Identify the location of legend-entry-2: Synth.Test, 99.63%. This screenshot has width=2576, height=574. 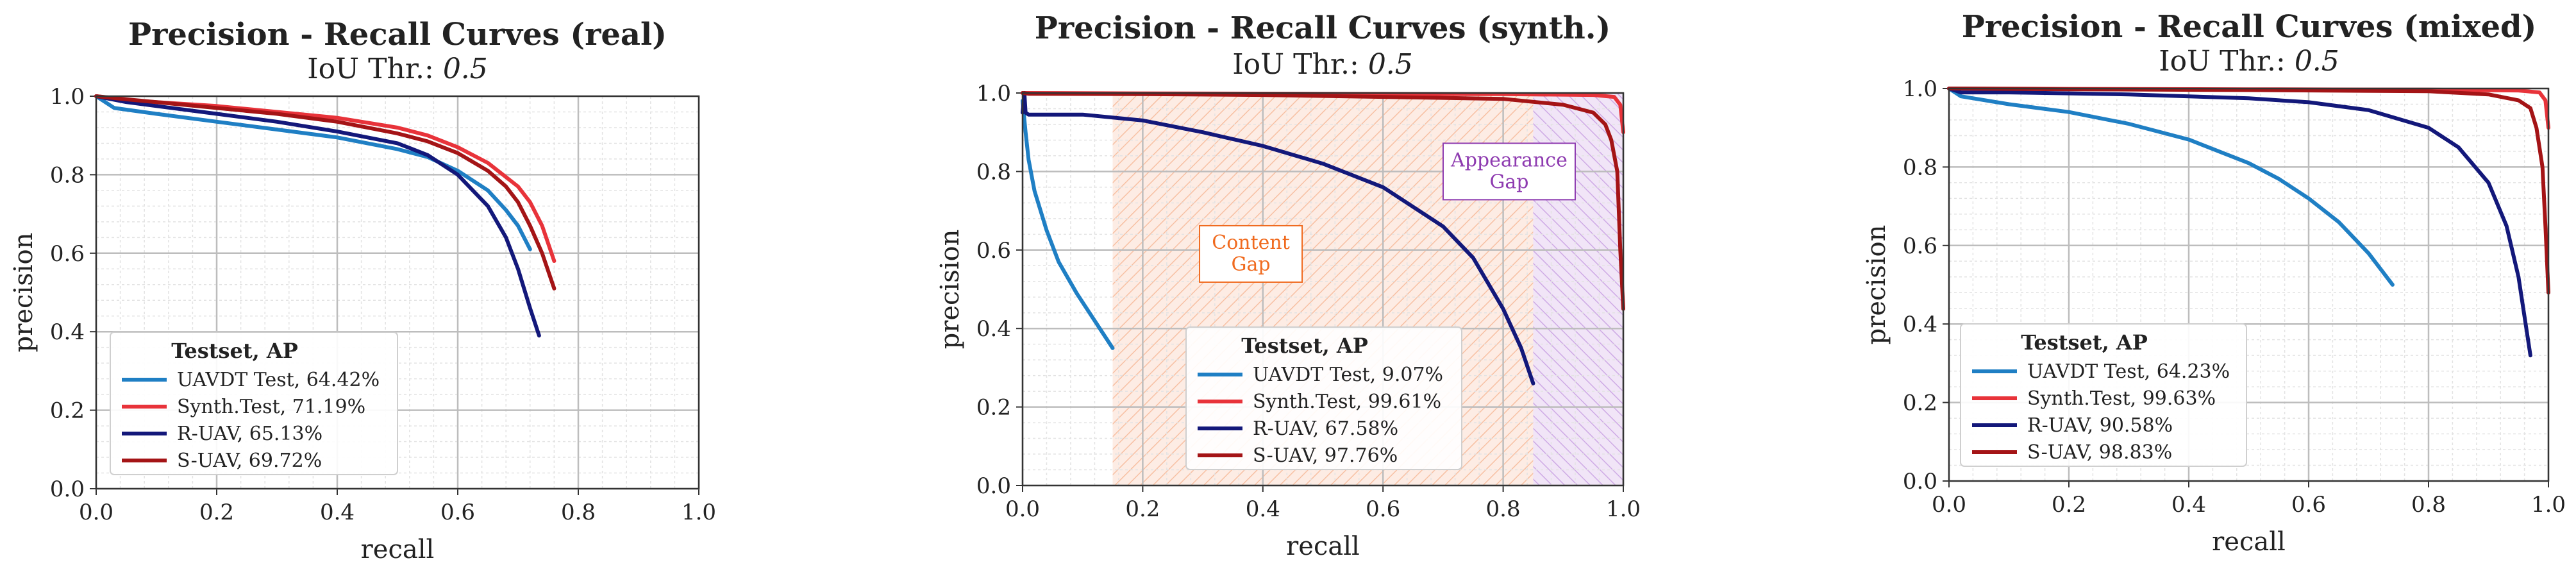
(2121, 398).